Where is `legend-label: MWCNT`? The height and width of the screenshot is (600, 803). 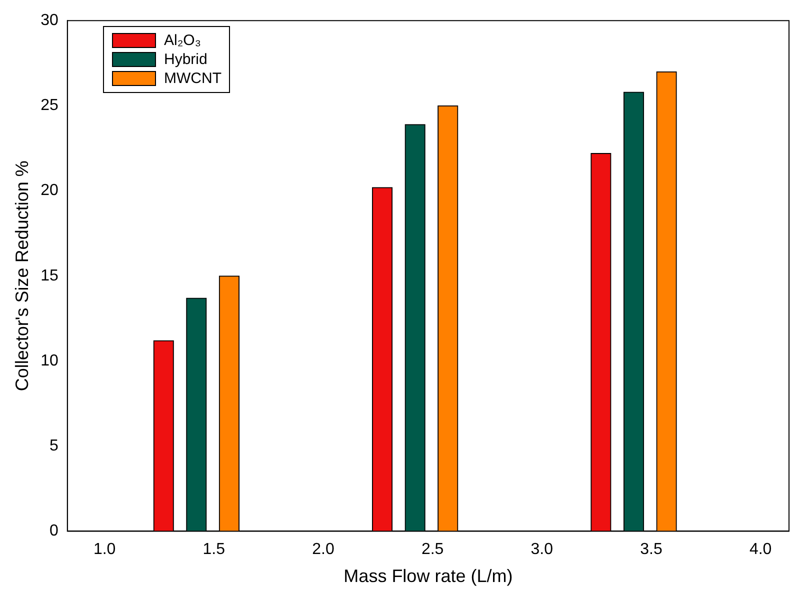
legend-label: MWCNT is located at coordinates (193, 78).